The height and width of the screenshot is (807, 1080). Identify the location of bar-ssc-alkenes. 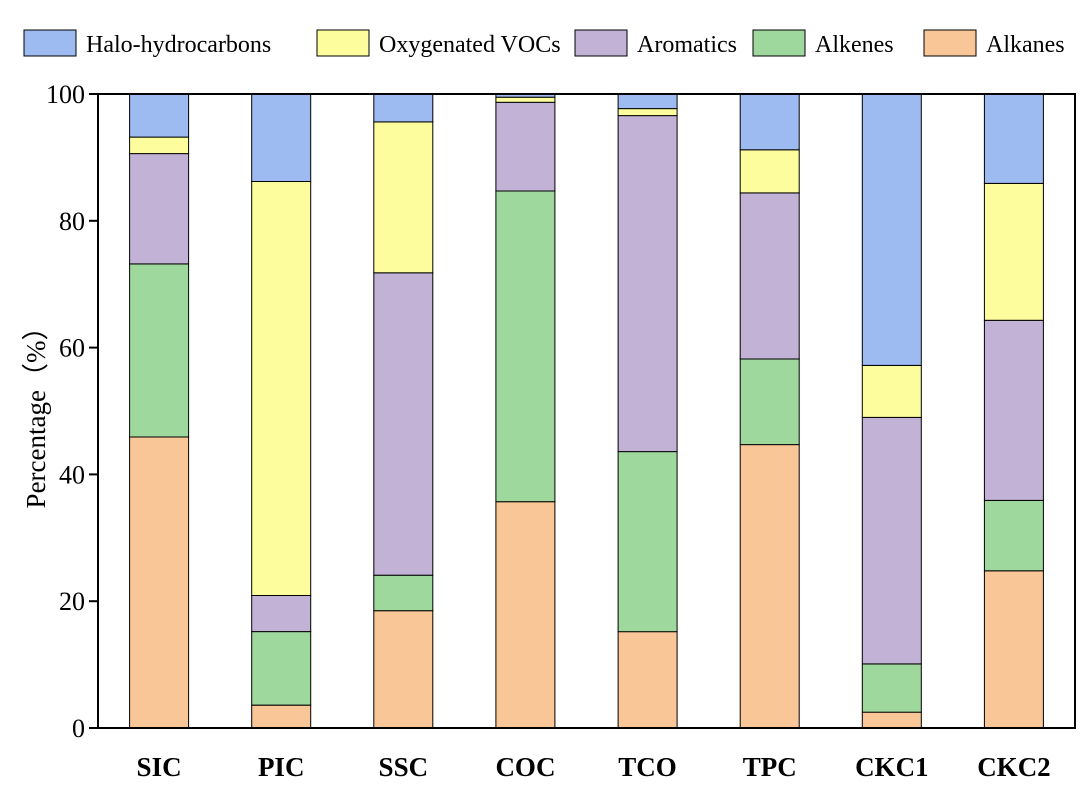
(403, 593).